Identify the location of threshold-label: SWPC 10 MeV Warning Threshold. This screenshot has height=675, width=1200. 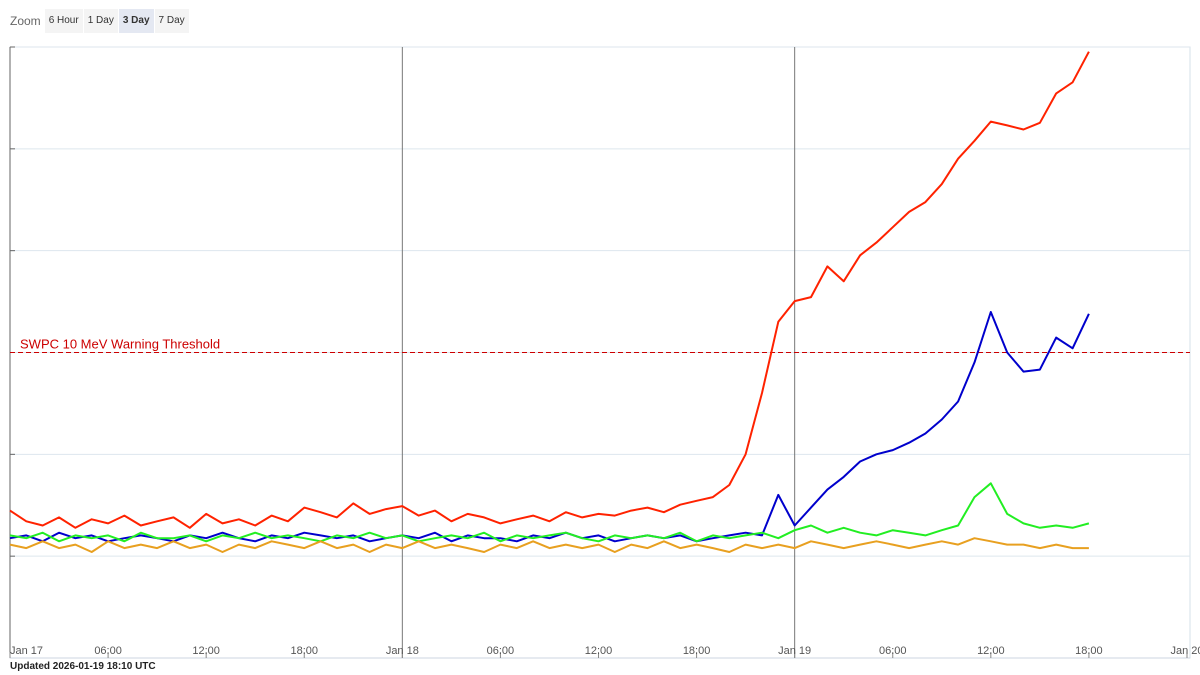
(120, 344).